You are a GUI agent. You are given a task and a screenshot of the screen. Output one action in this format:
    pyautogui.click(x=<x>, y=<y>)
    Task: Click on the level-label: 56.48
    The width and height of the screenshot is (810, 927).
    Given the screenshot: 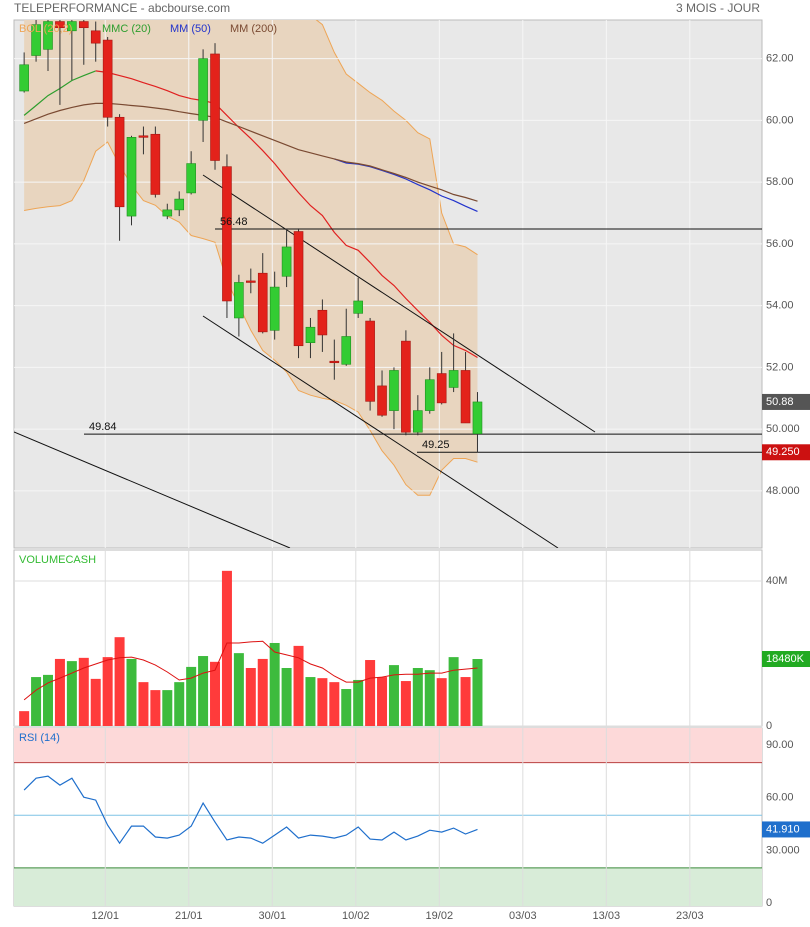 What is the action you would take?
    pyautogui.click(x=234, y=222)
    